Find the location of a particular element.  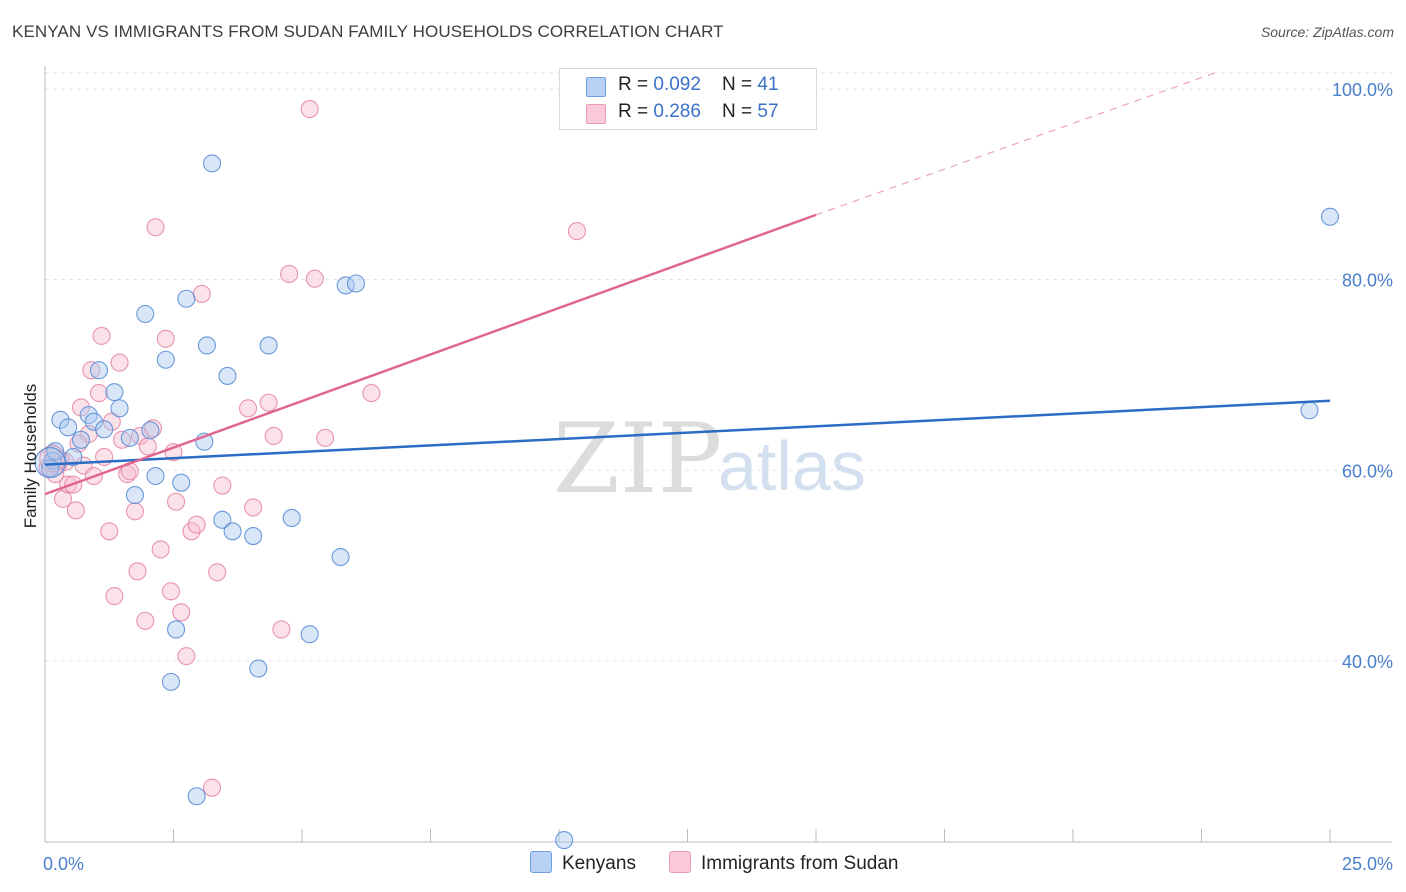

sudan-n-value: 57 is located at coordinates (768, 111).